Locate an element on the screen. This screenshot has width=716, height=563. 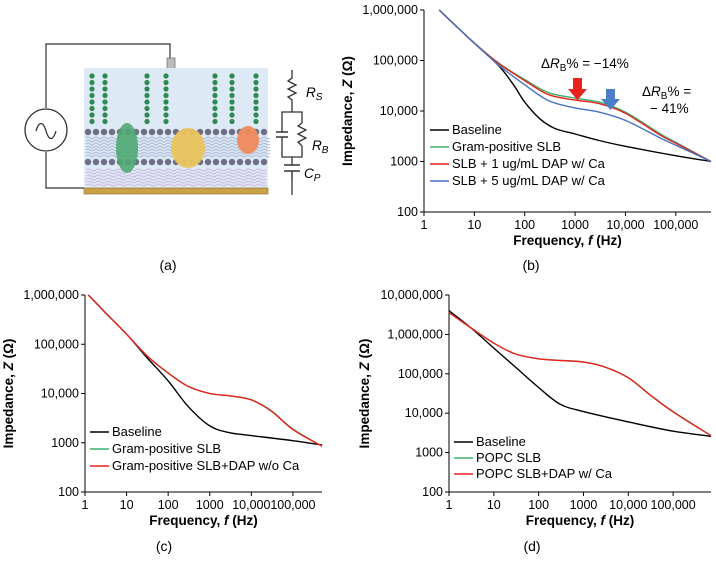
legend-entry: SLB + 1 ug/mL DAP w/ Ca is located at coordinates (529, 163).